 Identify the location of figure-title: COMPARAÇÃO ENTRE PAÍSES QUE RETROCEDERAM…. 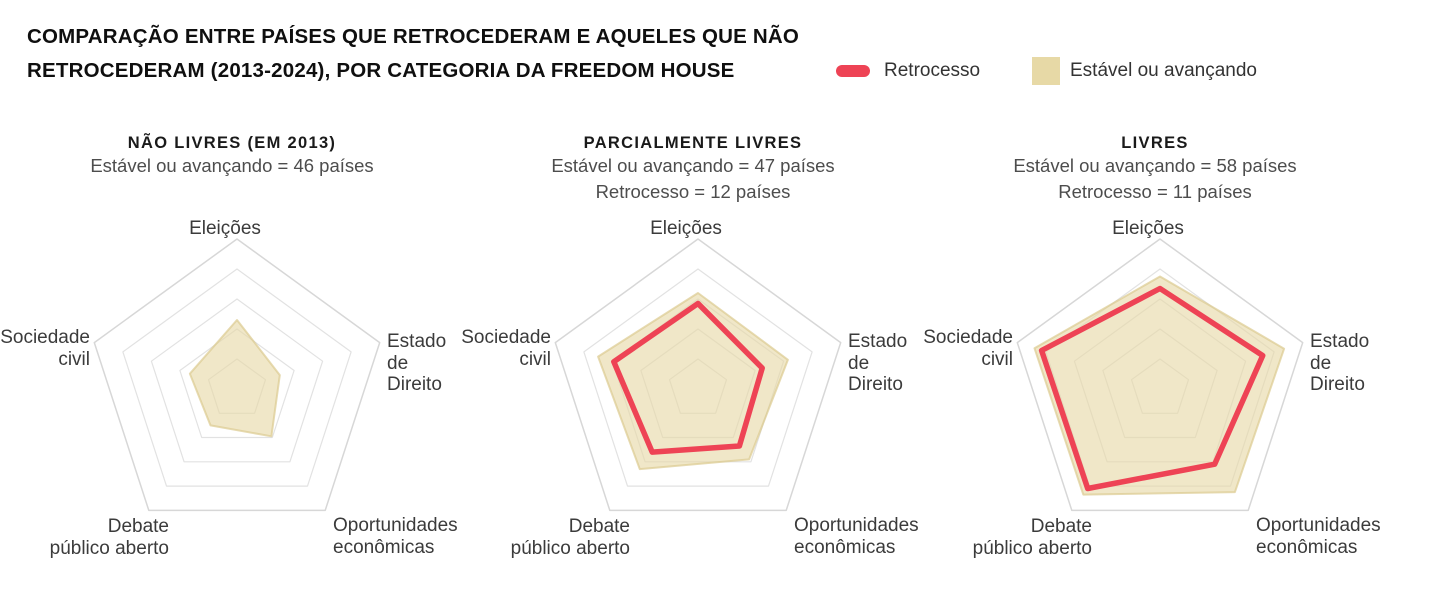
(437, 54).